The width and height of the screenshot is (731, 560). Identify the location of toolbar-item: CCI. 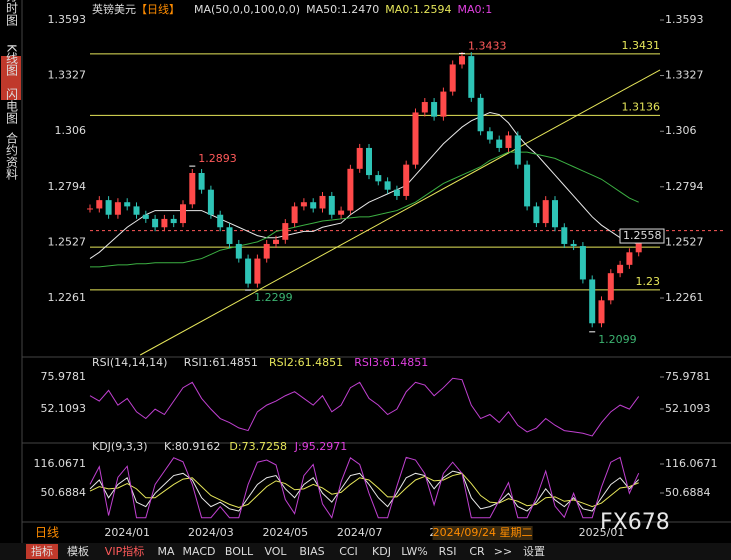
(348, 551).